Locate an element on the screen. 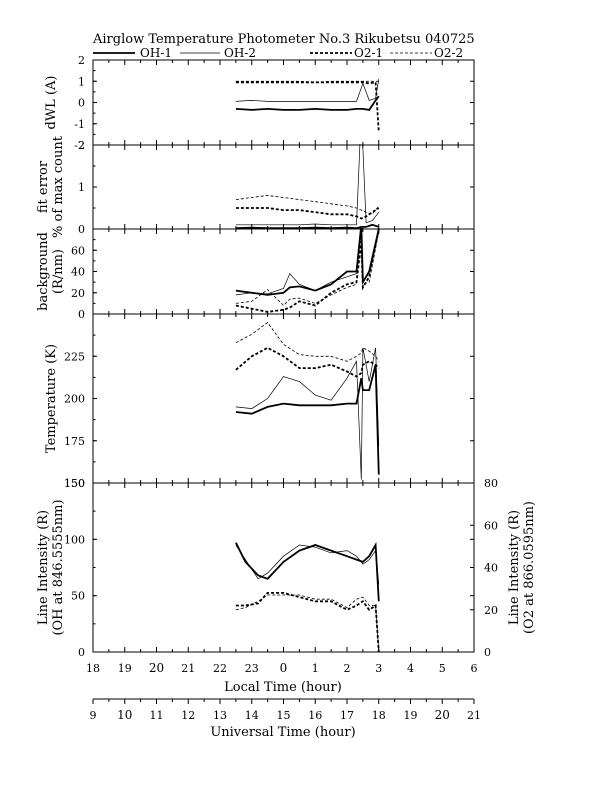  panel-frame-line-intensity is located at coordinates (283, 567).